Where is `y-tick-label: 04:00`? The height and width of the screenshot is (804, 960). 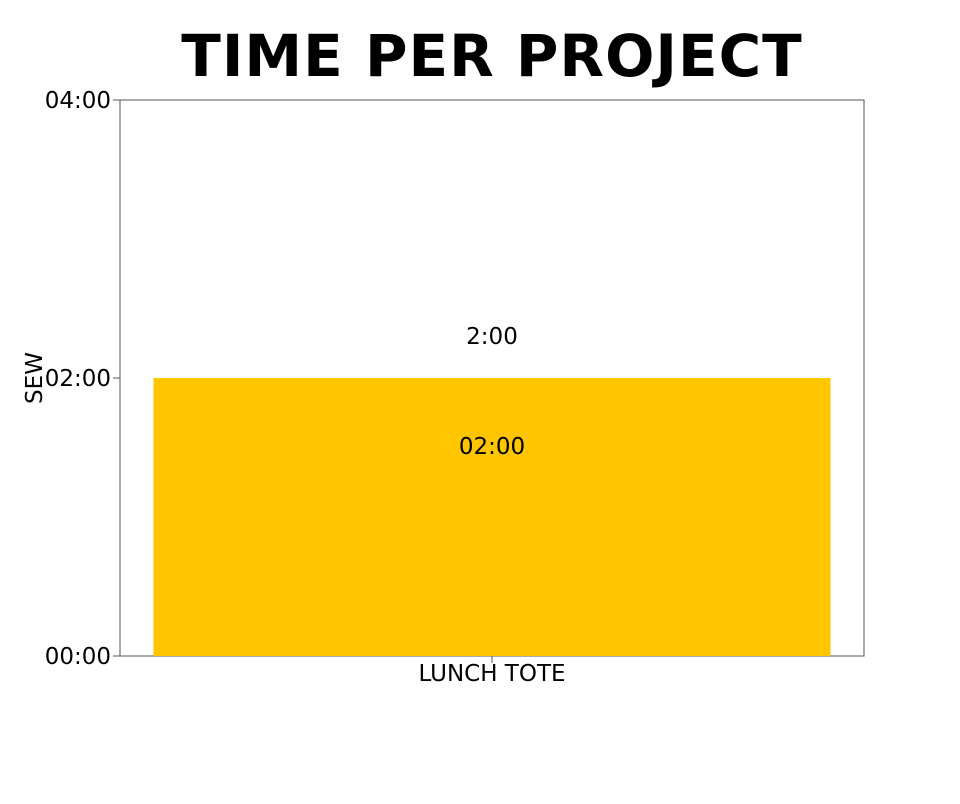
y-tick-label: 04:00 is located at coordinates (78, 101).